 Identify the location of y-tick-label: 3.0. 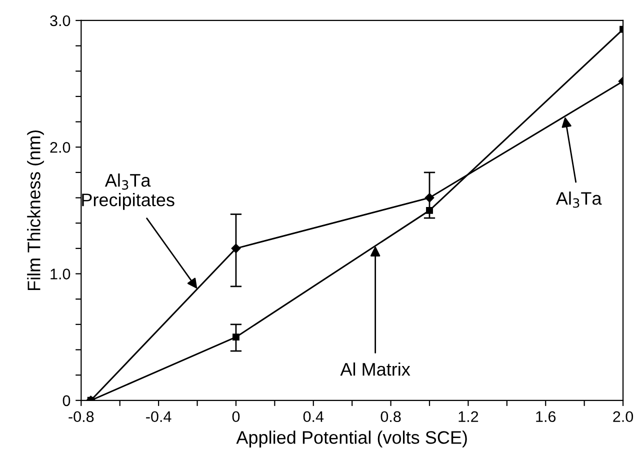
(60, 20).